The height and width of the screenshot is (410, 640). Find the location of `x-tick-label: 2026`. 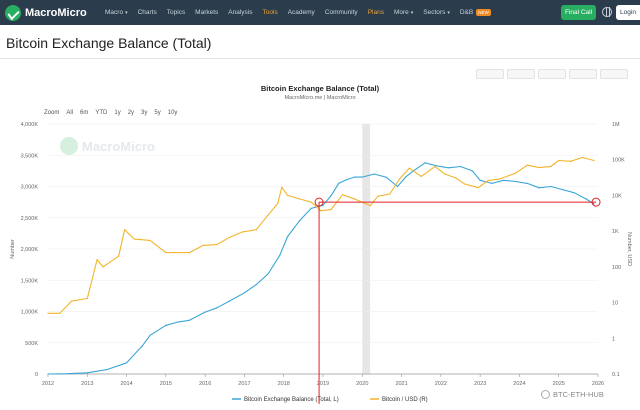

x-tick-label: 2026 is located at coordinates (598, 384).